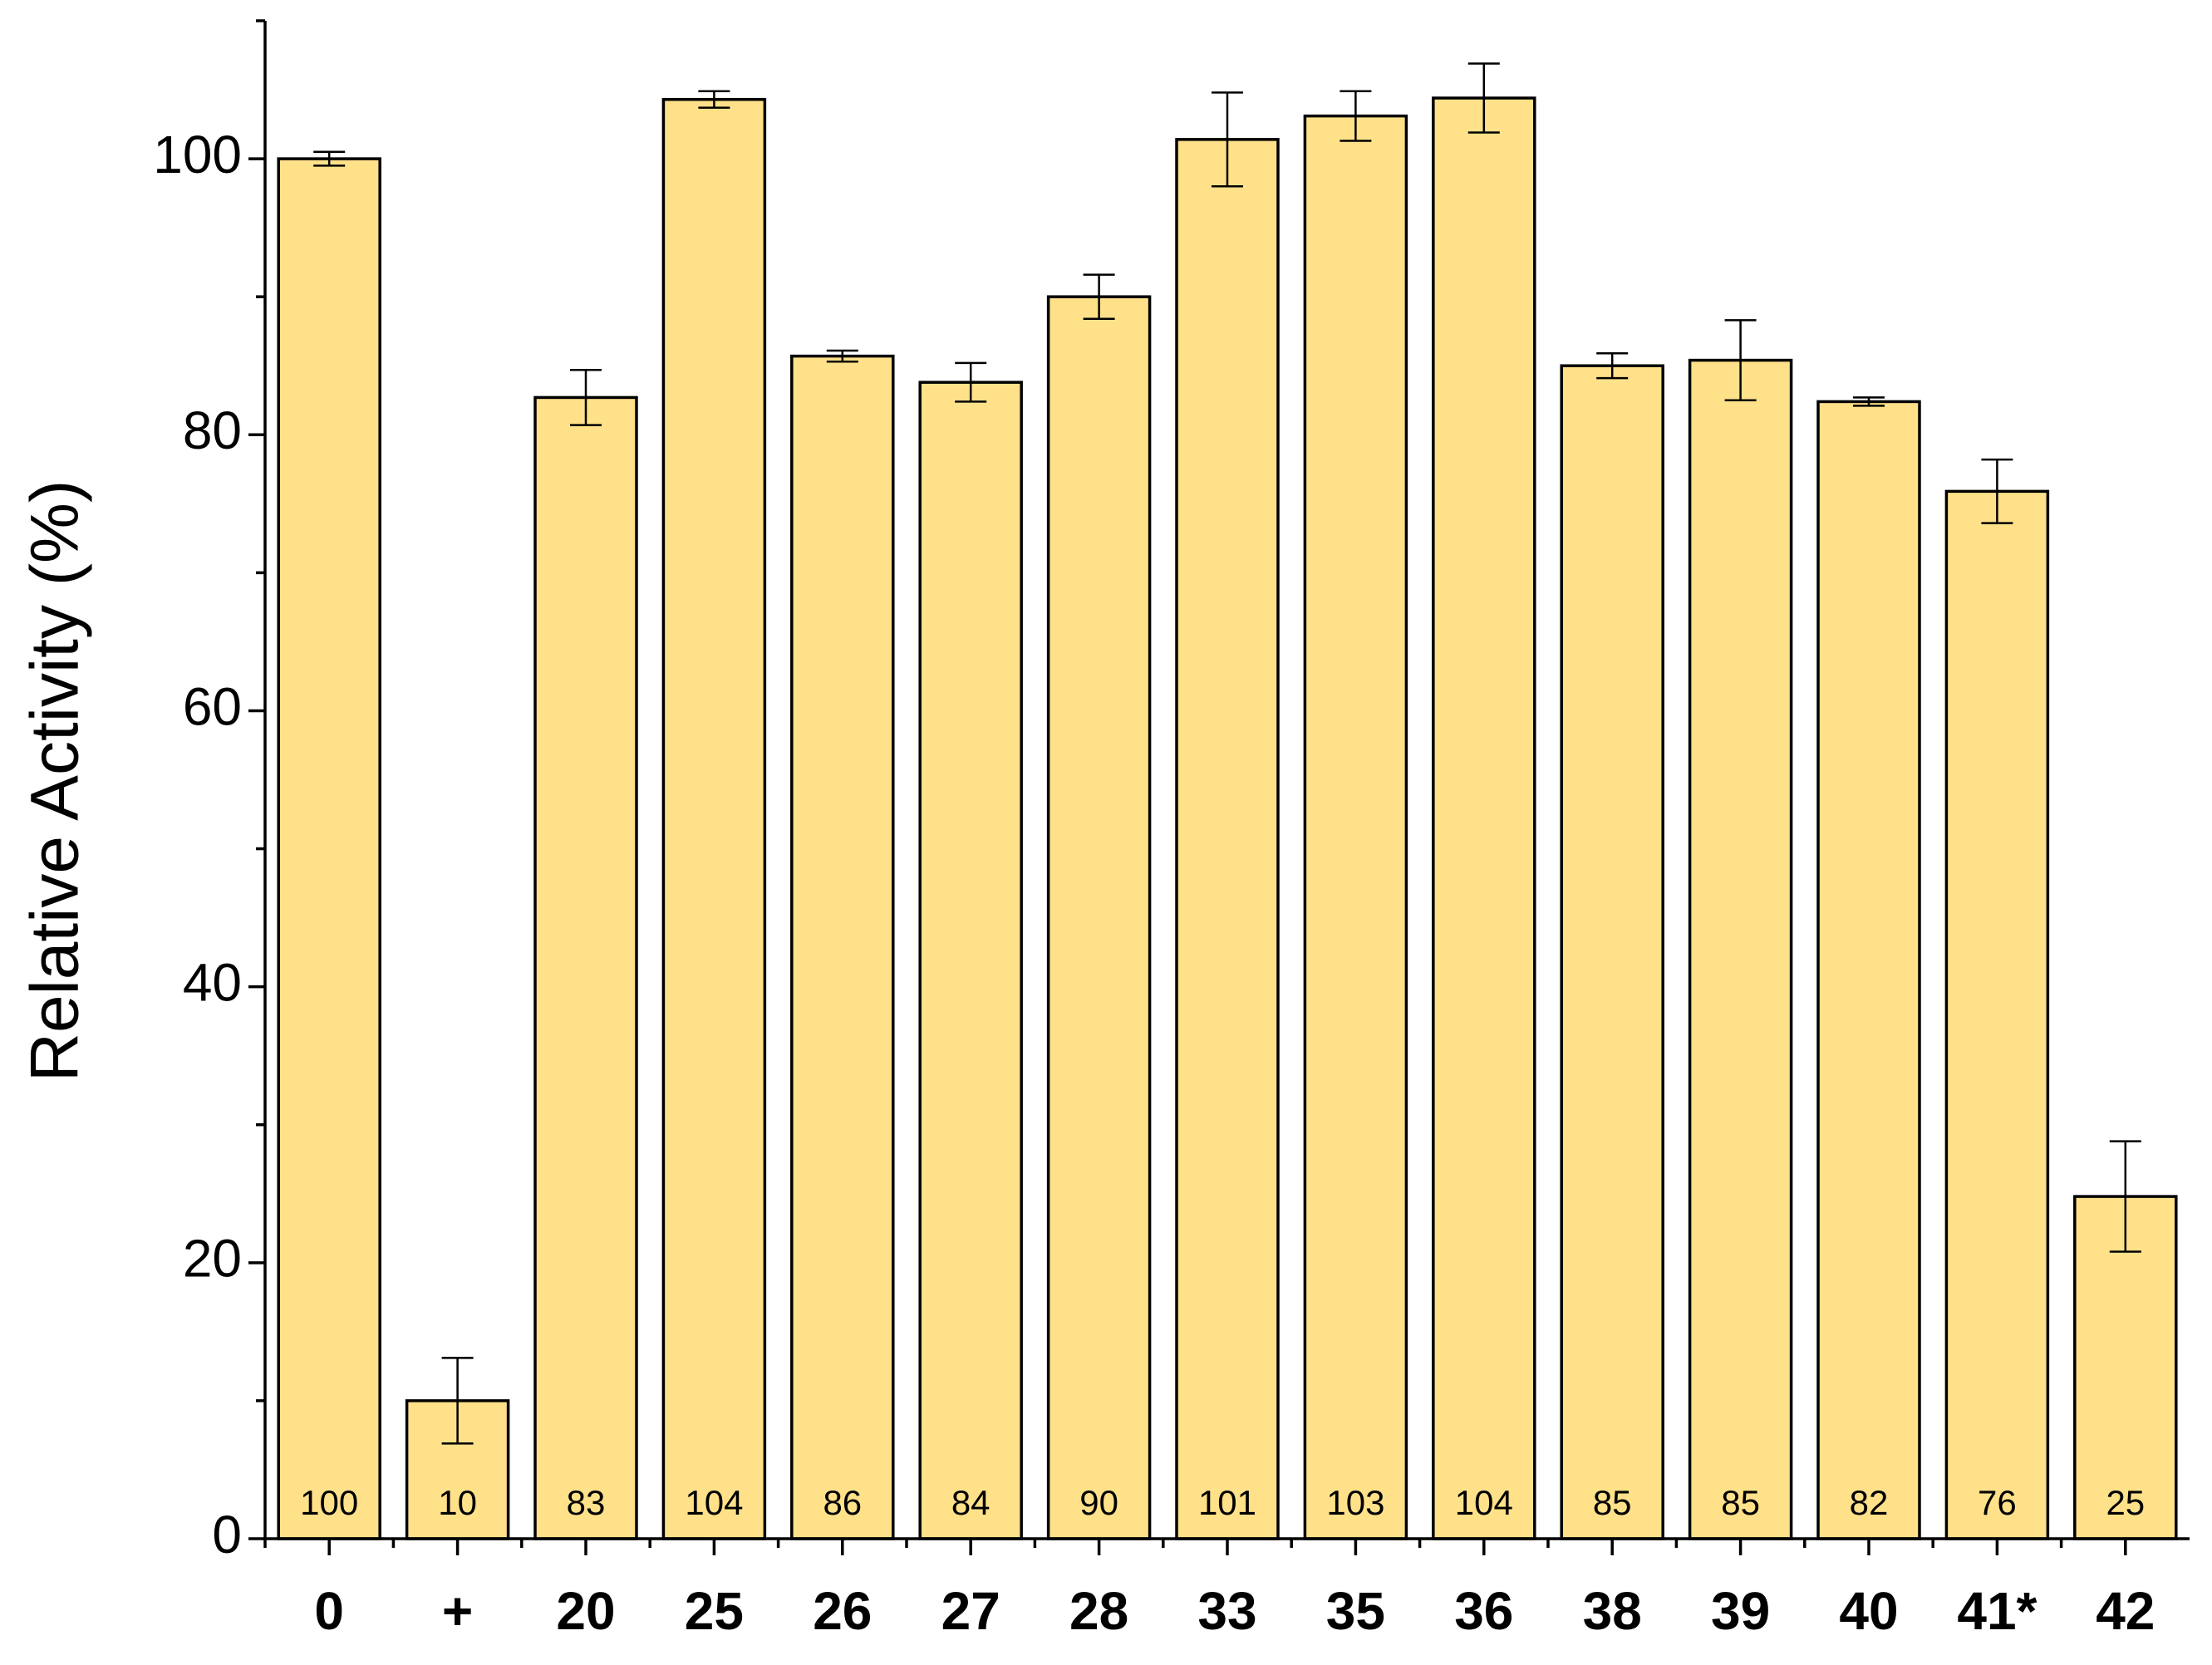 The height and width of the screenshot is (1665, 2212). What do you see at coordinates (1483, 1611) in the screenshot?
I see `x-tick-label: 36` at bounding box center [1483, 1611].